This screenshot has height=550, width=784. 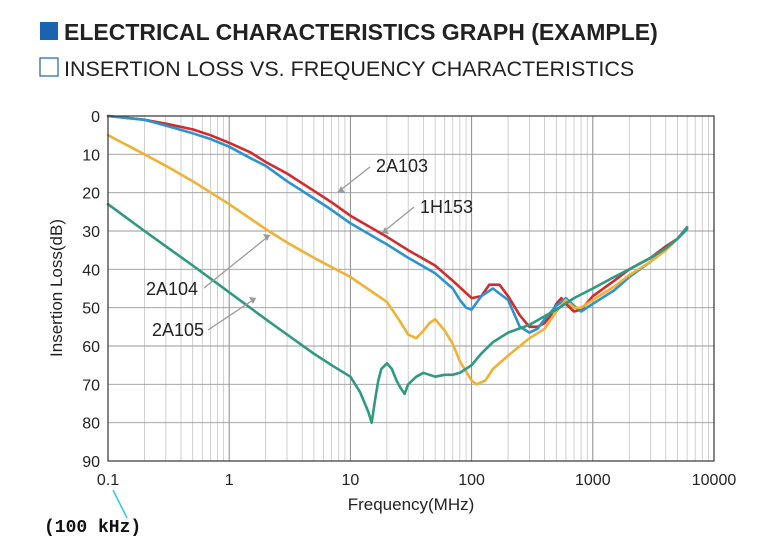 I want to click on y-axis-label: Insertion Loss(dB), so click(x=56, y=288).